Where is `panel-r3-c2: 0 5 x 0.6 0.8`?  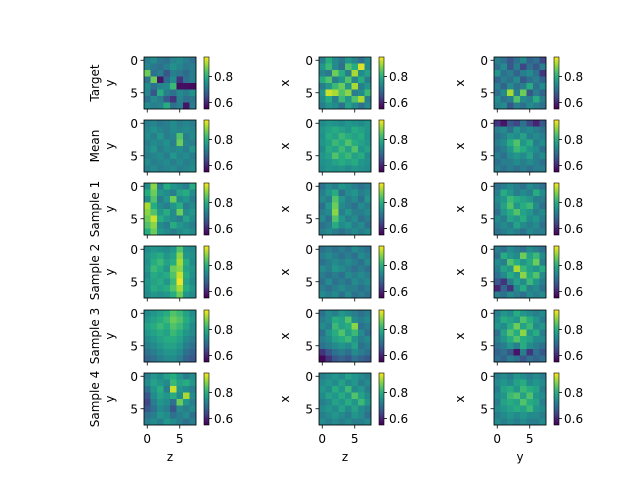
panel-r3-c2: 0 5 x 0.6 0.8 is located at coordinates (518, 272).